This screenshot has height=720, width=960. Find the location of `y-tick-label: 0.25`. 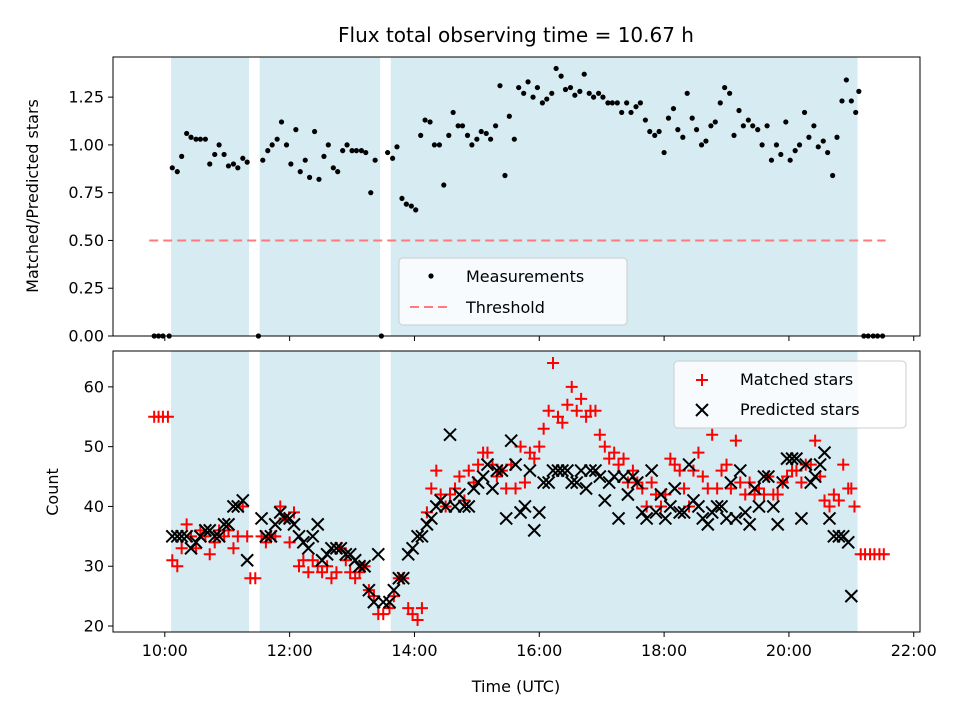

y-tick-label: 0.25 is located at coordinates (86, 288).